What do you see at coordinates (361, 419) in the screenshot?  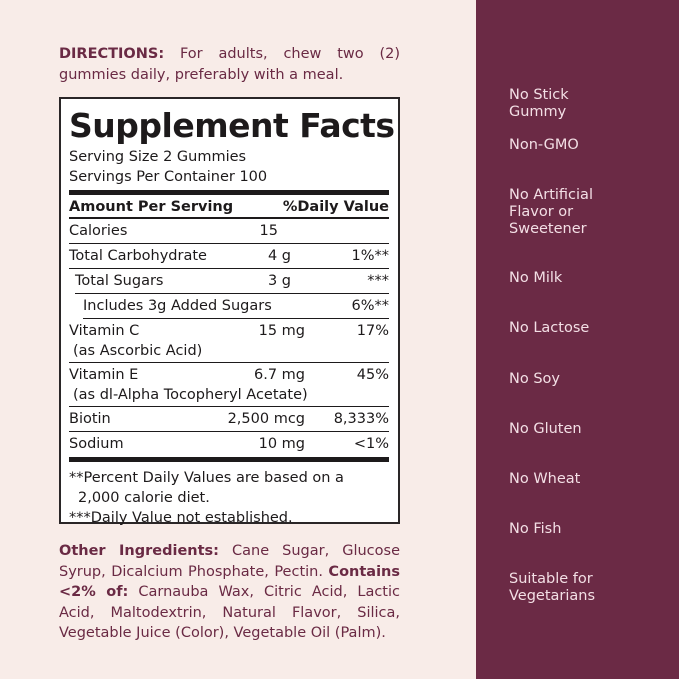 I see `nutrient-dv: 8,333%` at bounding box center [361, 419].